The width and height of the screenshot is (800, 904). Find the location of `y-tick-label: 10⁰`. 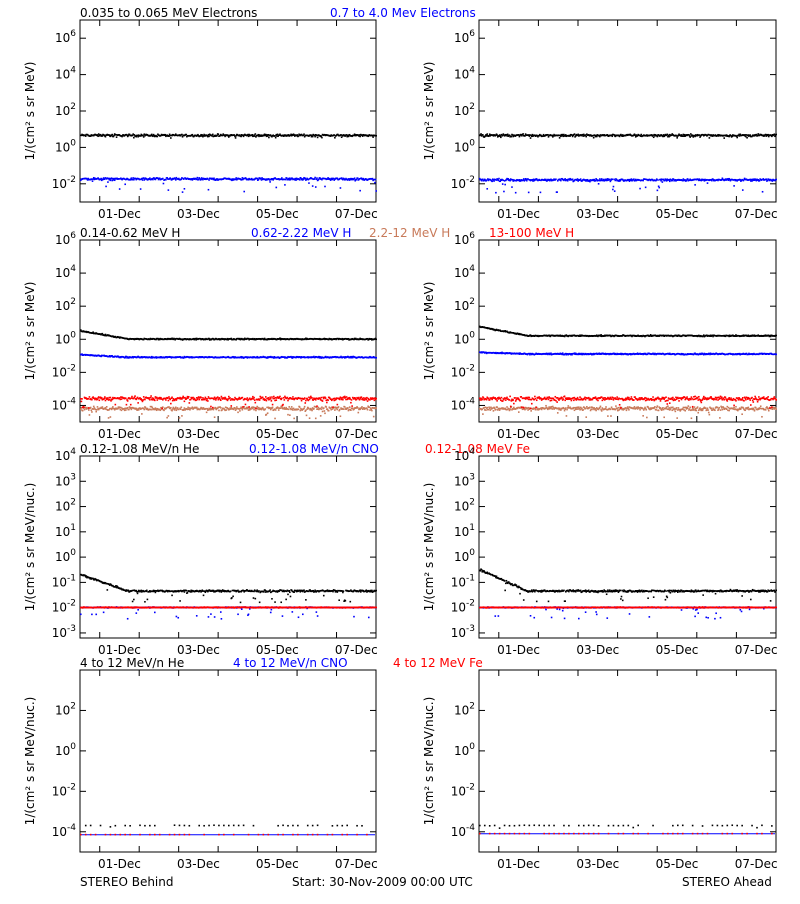

y-tick-label: 10⁰ is located at coordinates (65, 146).